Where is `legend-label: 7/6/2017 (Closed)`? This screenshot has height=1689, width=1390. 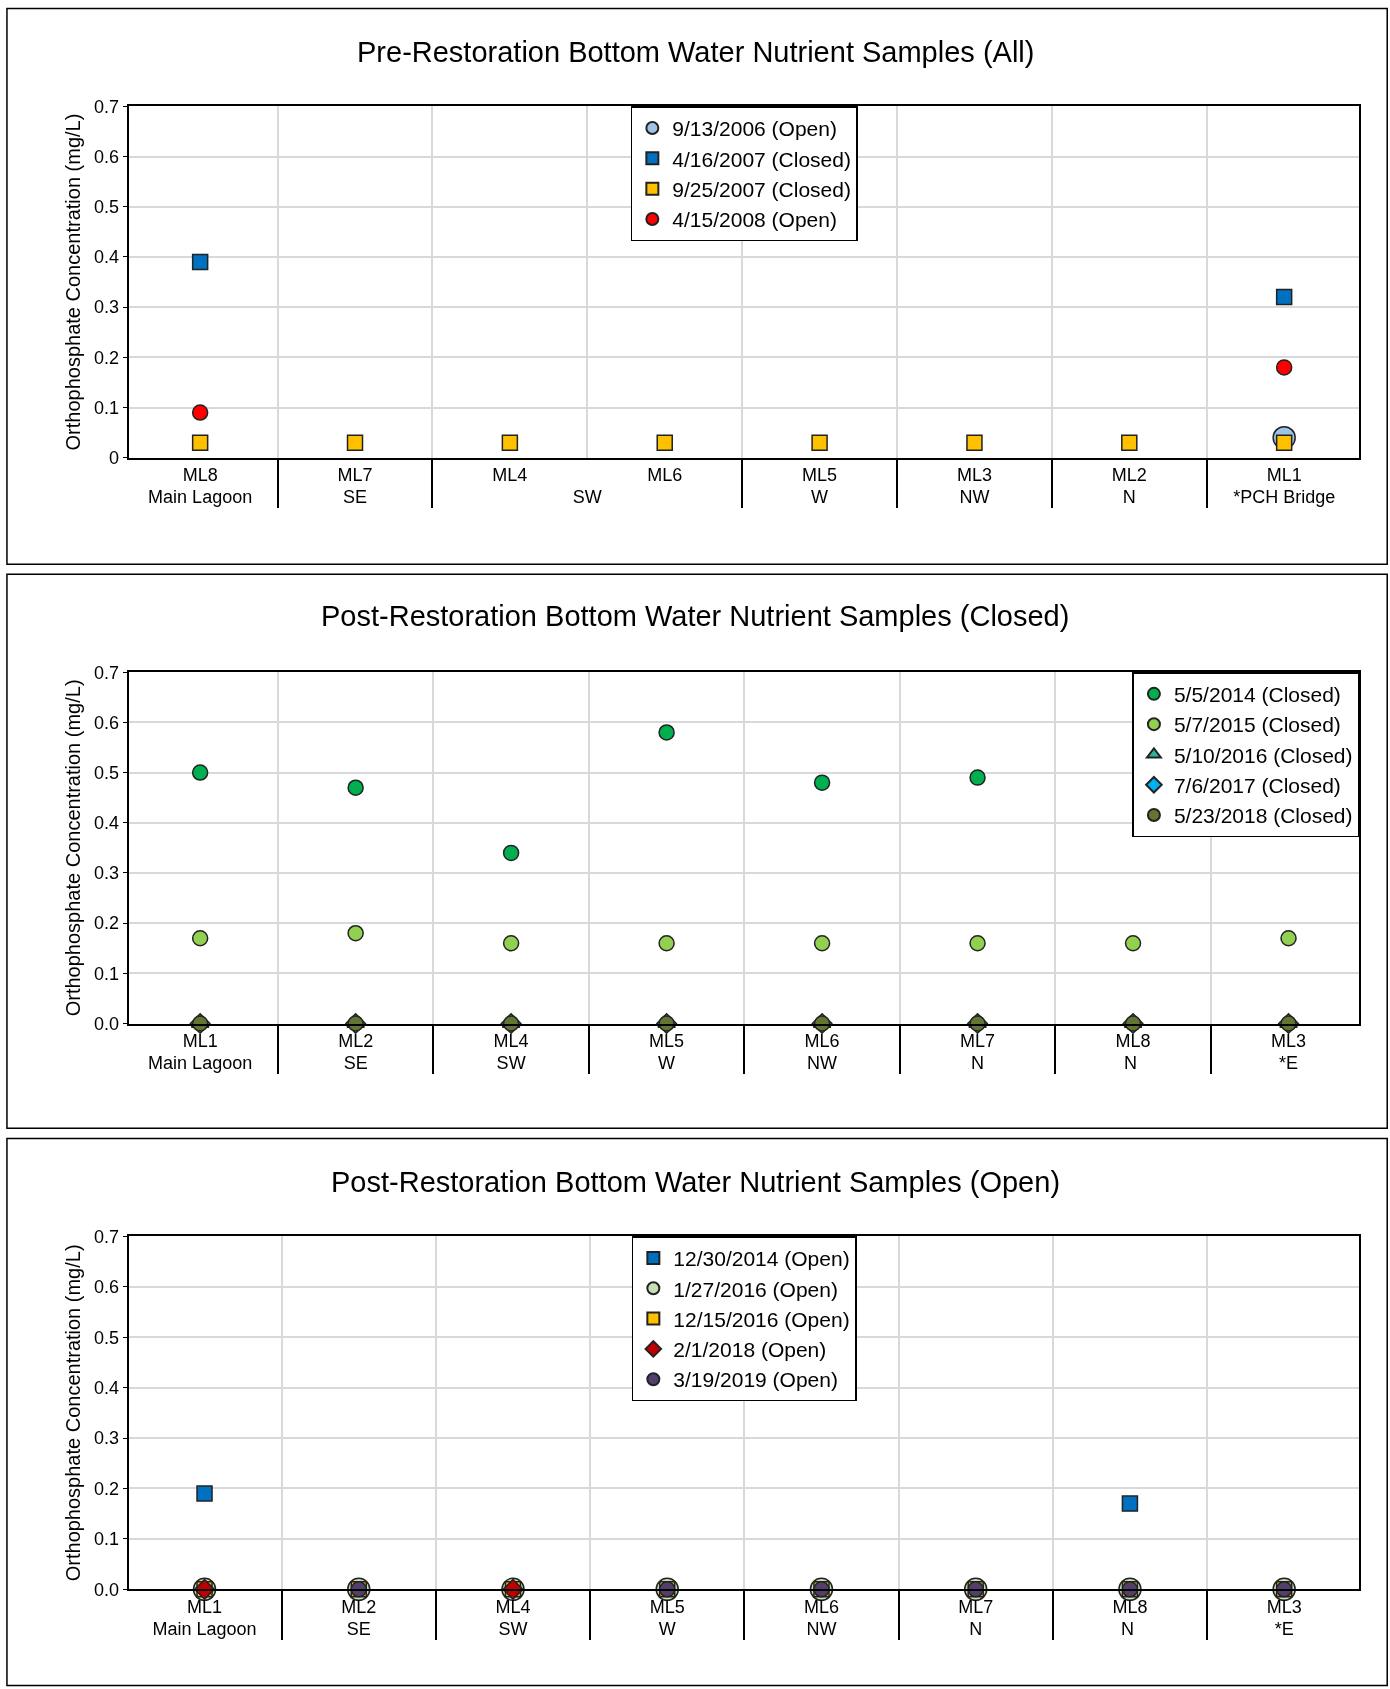
legend-label: 7/6/2017 (Closed) is located at coordinates (1257, 785).